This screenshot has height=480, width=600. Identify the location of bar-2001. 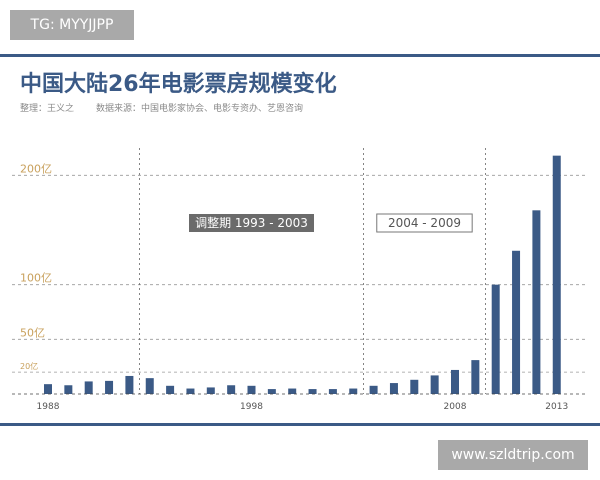
(312, 391).